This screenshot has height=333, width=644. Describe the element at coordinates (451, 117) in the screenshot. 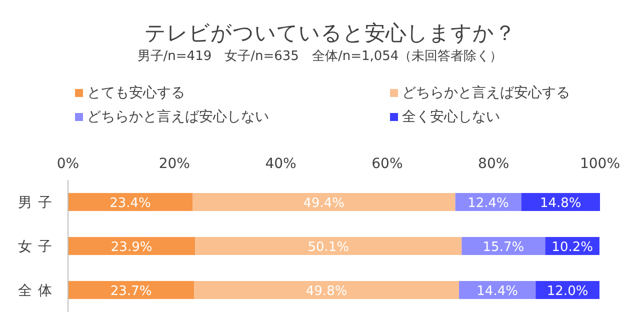

I see `legend-label: 全く安心しない` at that location.